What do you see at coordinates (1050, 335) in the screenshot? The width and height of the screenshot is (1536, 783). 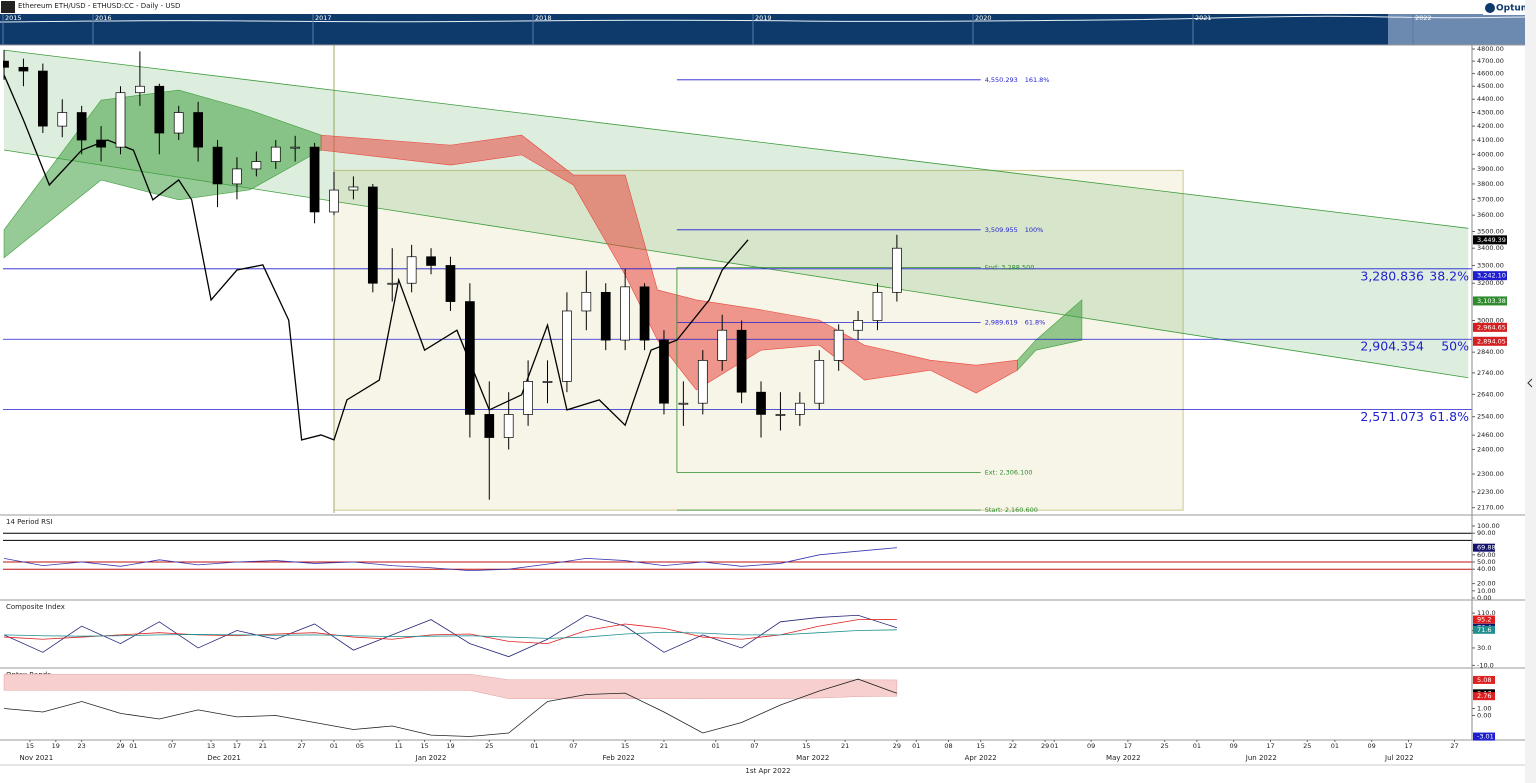 I see `cloud` at bounding box center [1050, 335].